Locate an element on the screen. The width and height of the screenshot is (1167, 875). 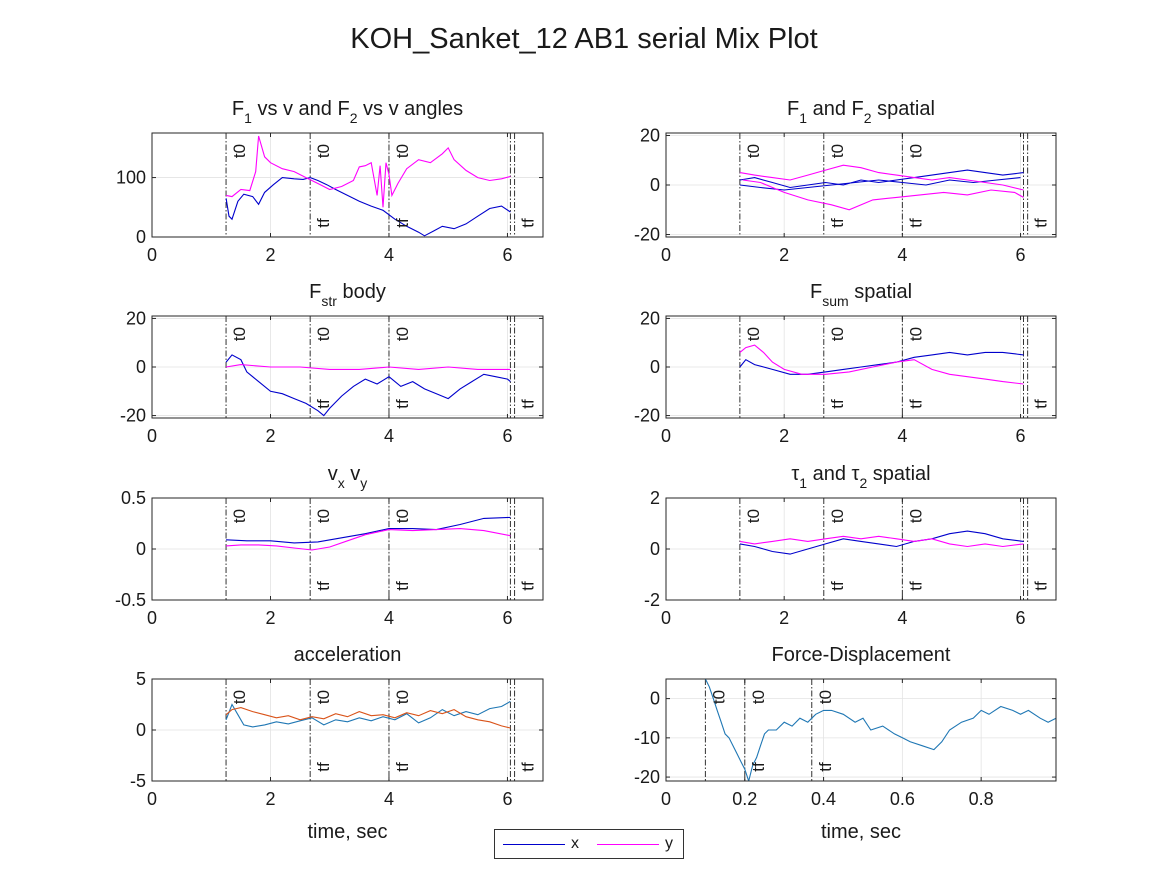
y-tick-label: 2 is located at coordinates (655, 498).